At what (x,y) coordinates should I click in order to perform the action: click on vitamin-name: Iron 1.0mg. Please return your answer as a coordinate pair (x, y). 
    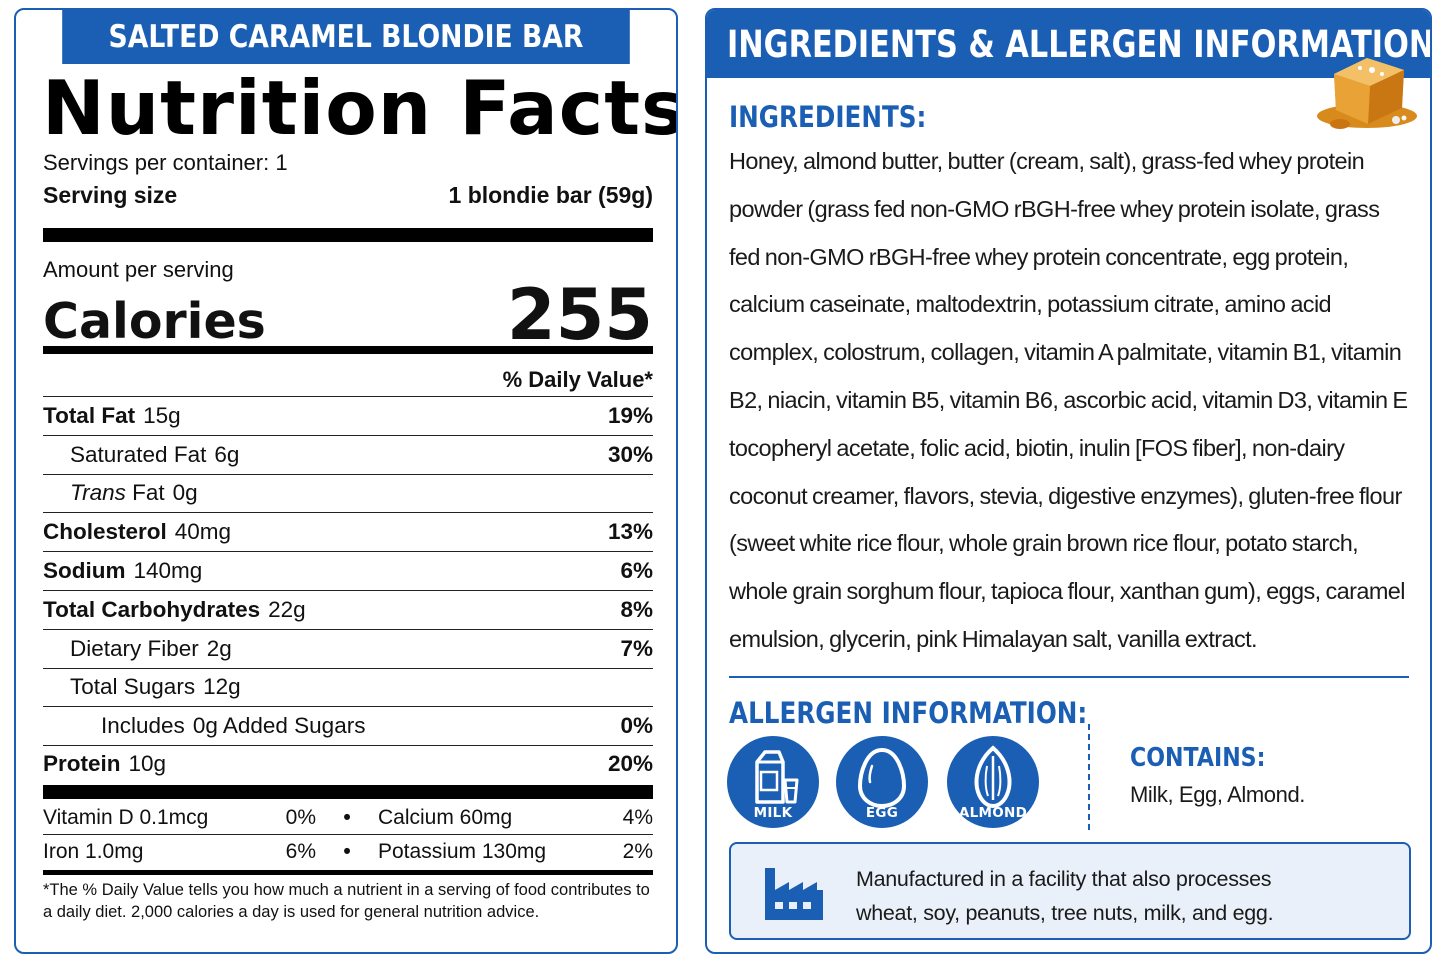
    Looking at the image, I should click on (93, 851).